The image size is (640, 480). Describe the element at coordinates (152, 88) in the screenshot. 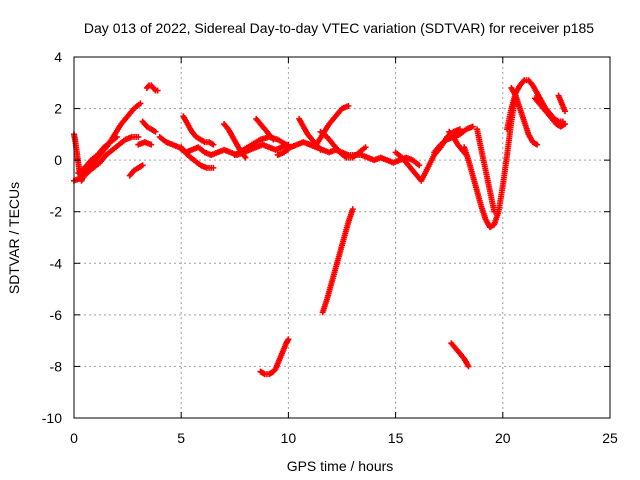

I see `series-arc-f` at that location.